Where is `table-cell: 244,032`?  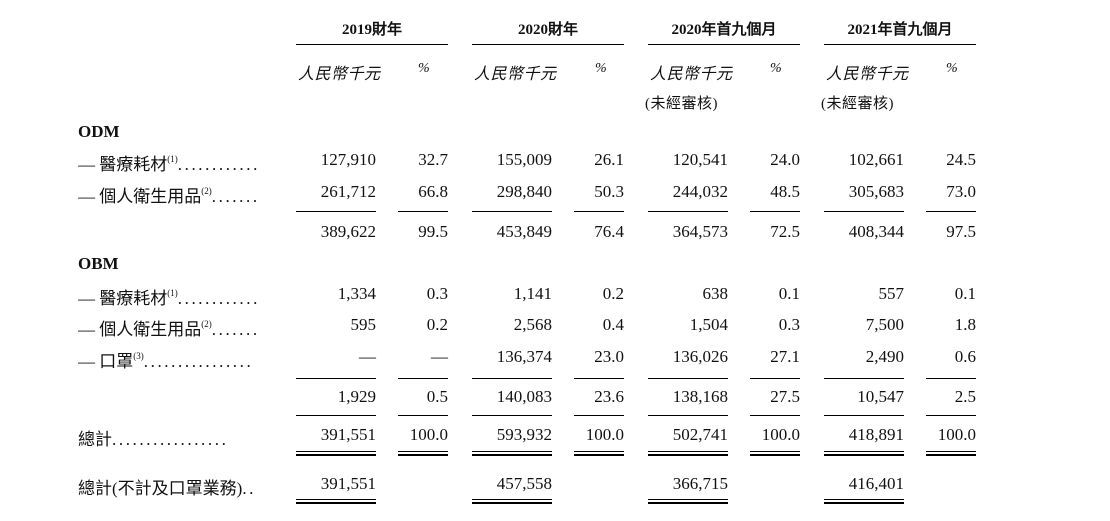 table-cell: 244,032 is located at coordinates (700, 191).